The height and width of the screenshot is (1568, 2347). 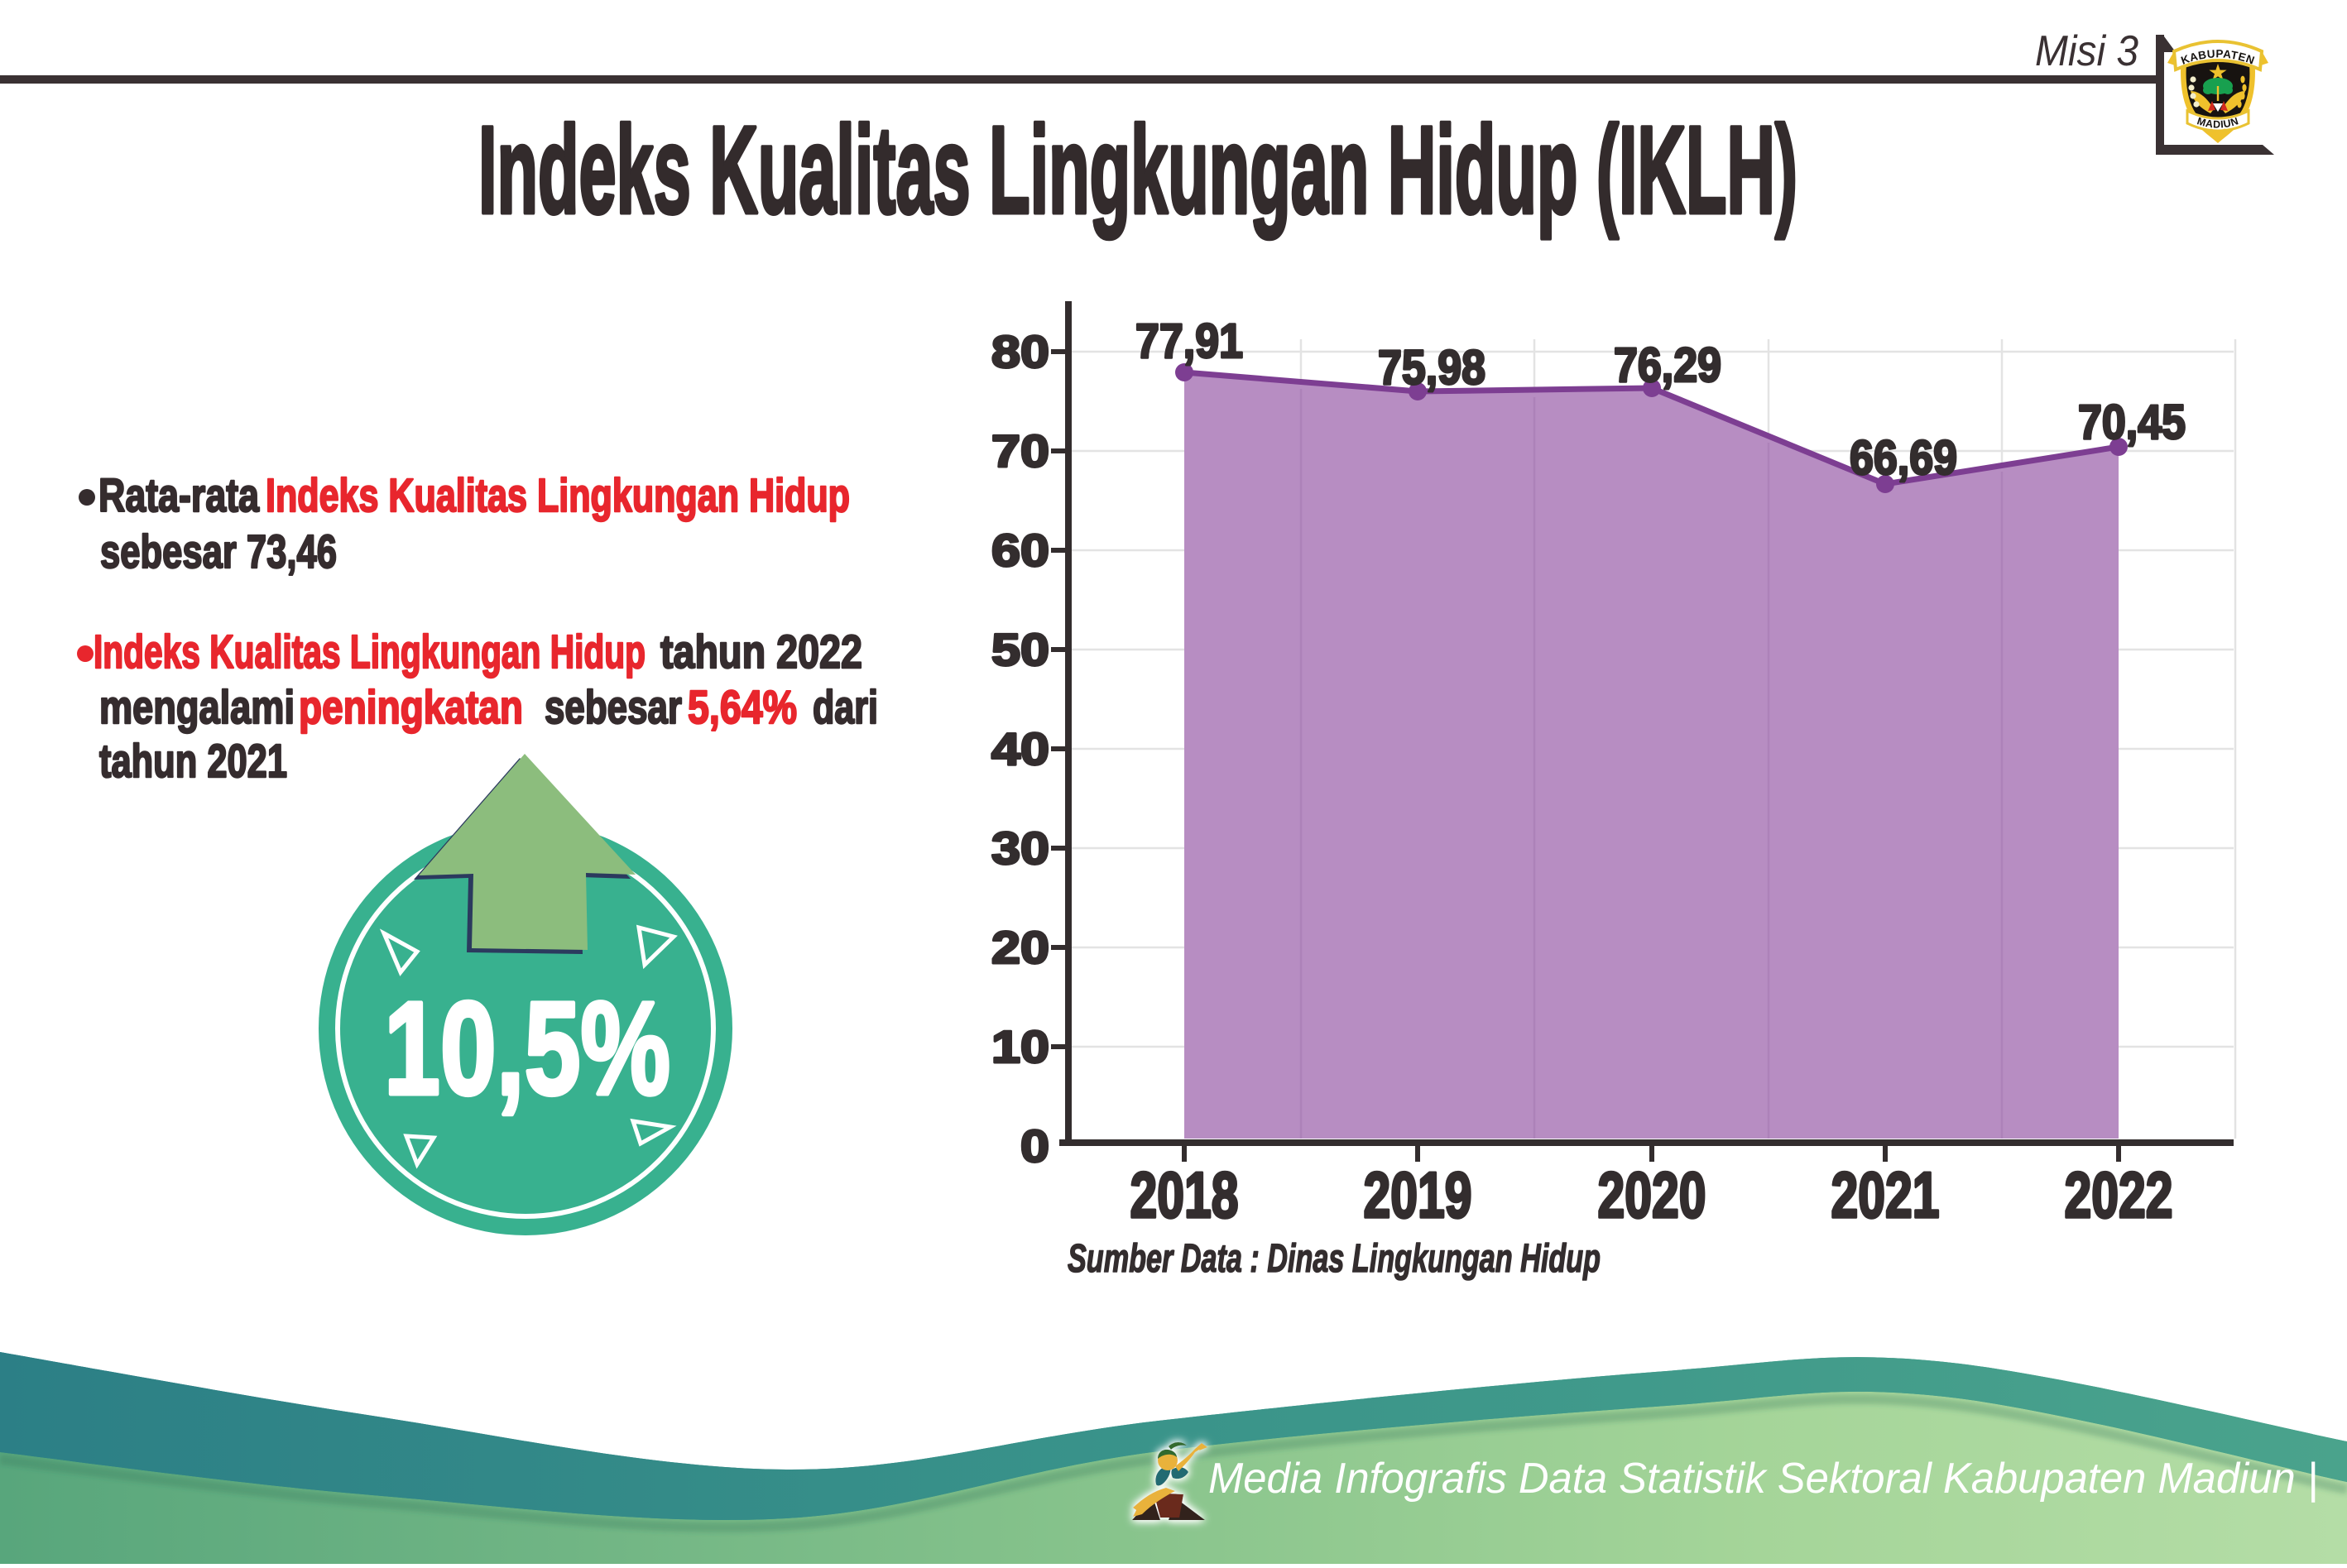 I want to click on svg-text: 10,5%, so click(x=527, y=1048).